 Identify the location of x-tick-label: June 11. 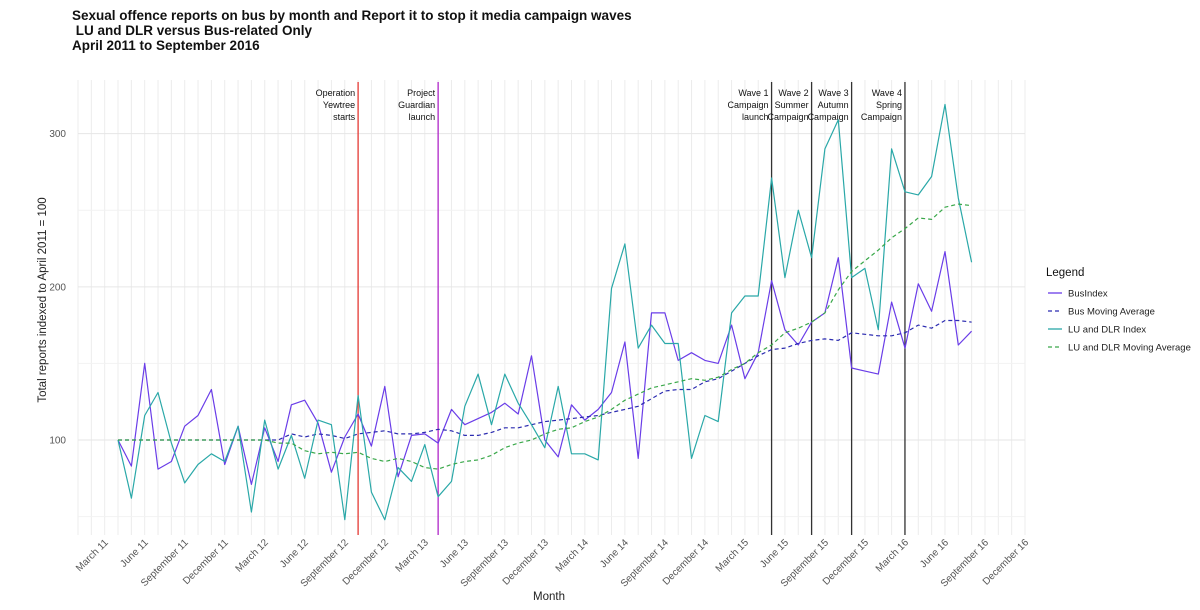
(134, 553).